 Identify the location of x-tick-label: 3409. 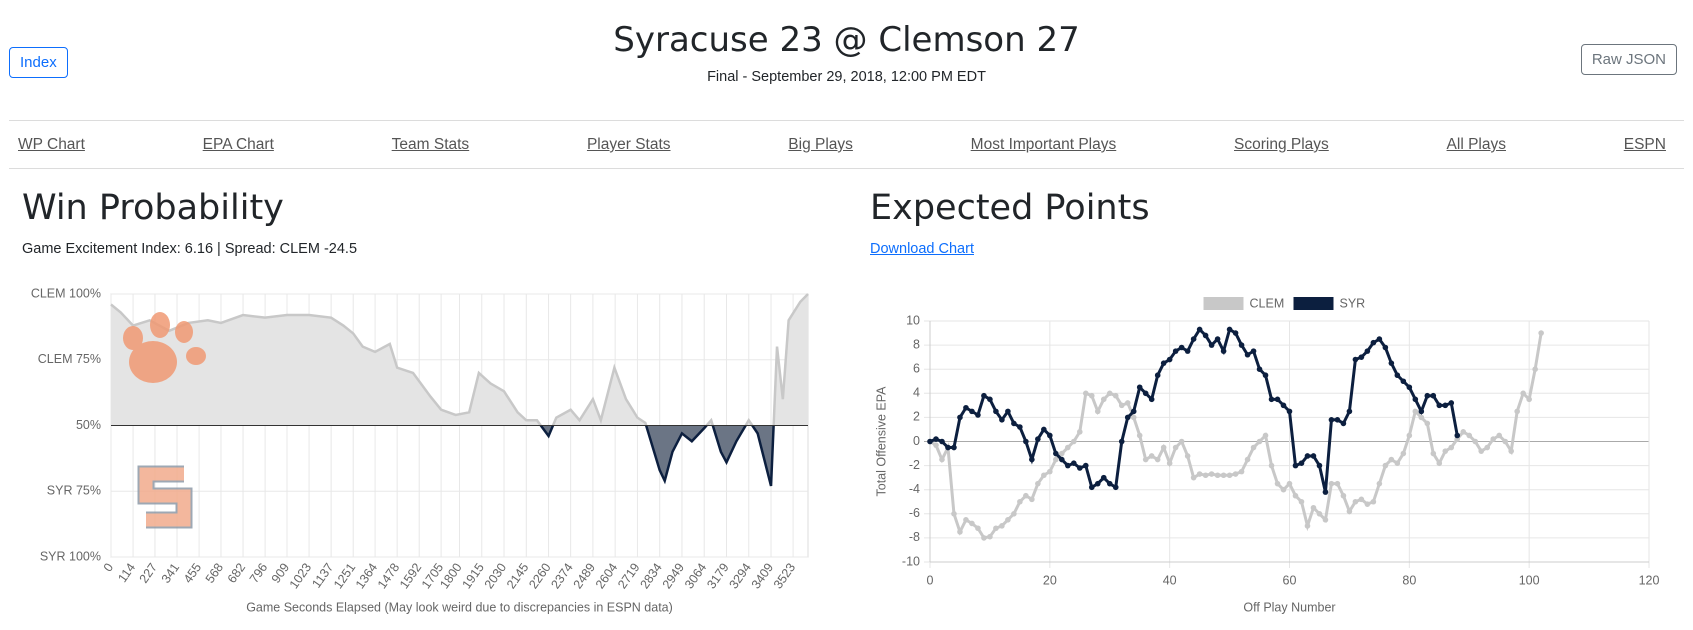
(762, 576).